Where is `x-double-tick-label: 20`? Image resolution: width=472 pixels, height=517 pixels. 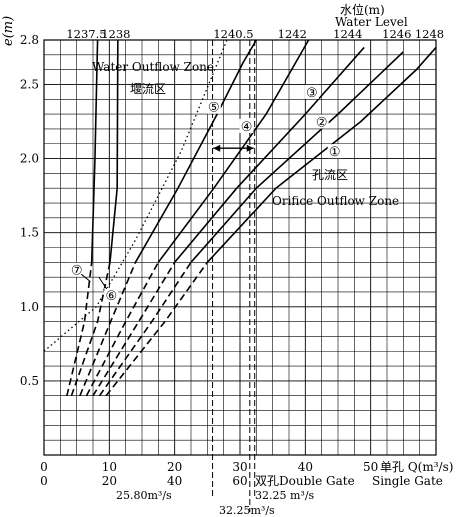
x-double-tick-label: 20 is located at coordinates (109, 481).